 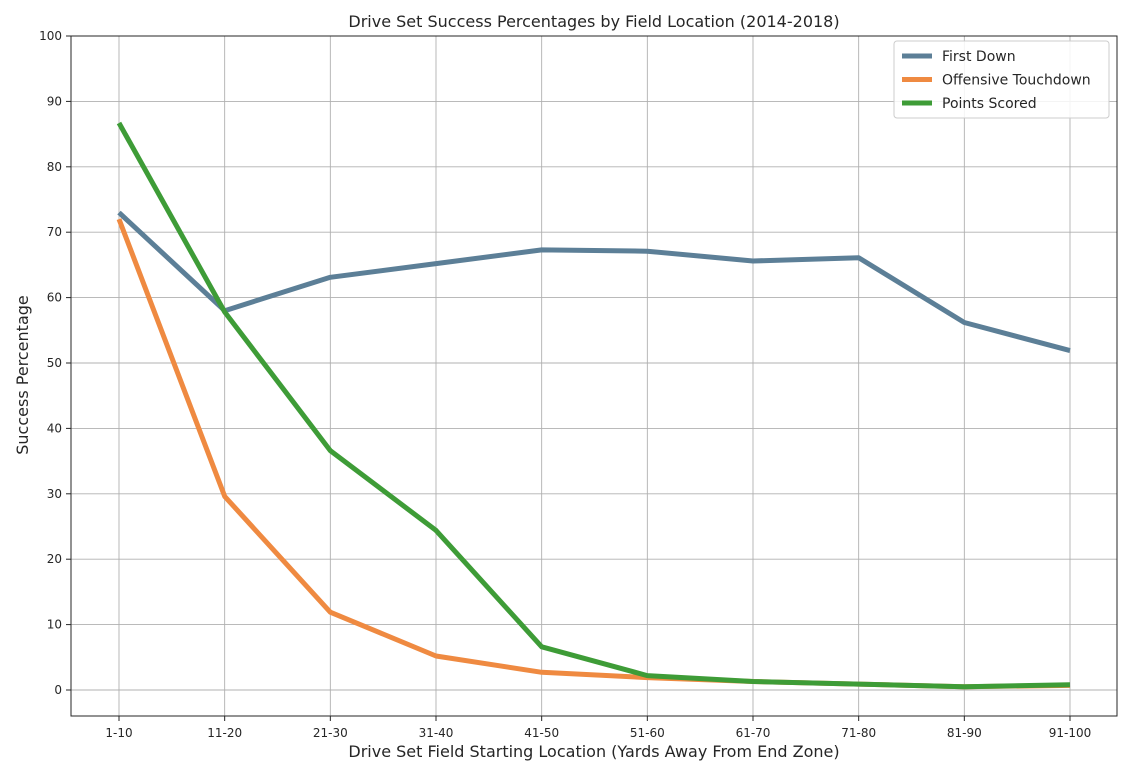 What do you see at coordinates (224, 733) in the screenshot?
I see `x-tick-label: 11-20` at bounding box center [224, 733].